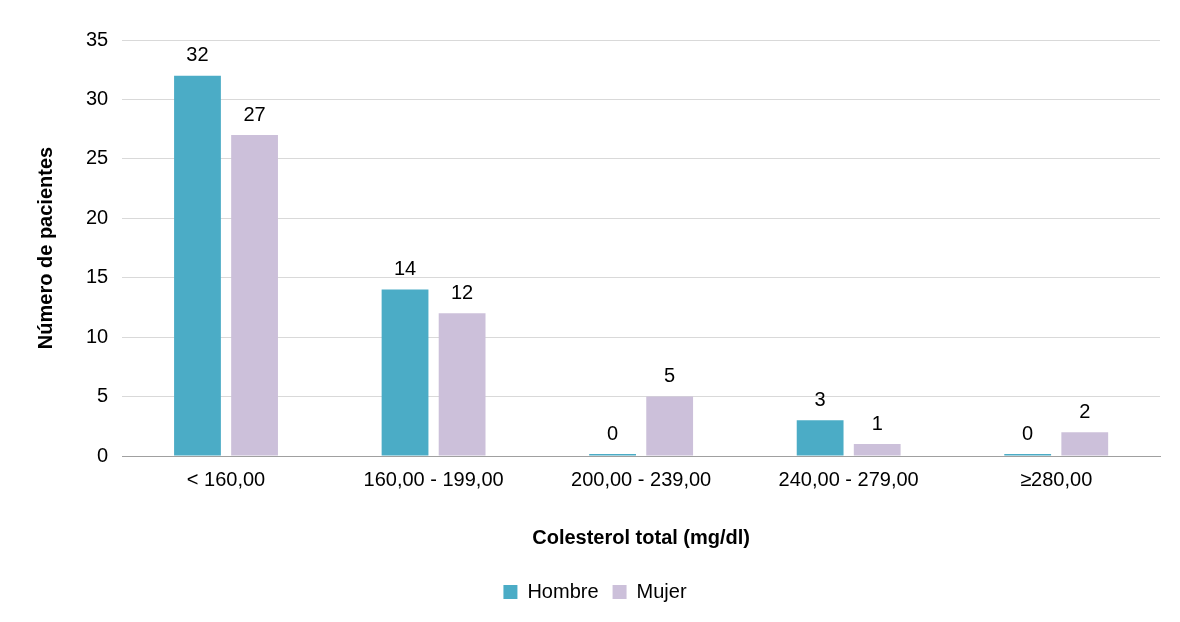 The width and height of the screenshot is (1180, 622). Describe the element at coordinates (848, 478) in the screenshot. I see `x-tick-label: 240,00 - 279,00` at that location.